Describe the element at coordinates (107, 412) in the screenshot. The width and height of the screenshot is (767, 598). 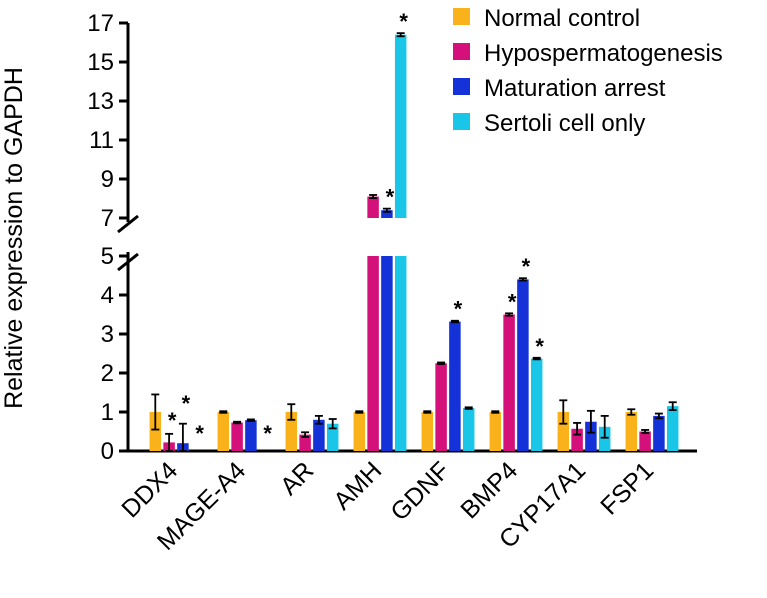
I see `y-lower-tick-label: 1` at that location.